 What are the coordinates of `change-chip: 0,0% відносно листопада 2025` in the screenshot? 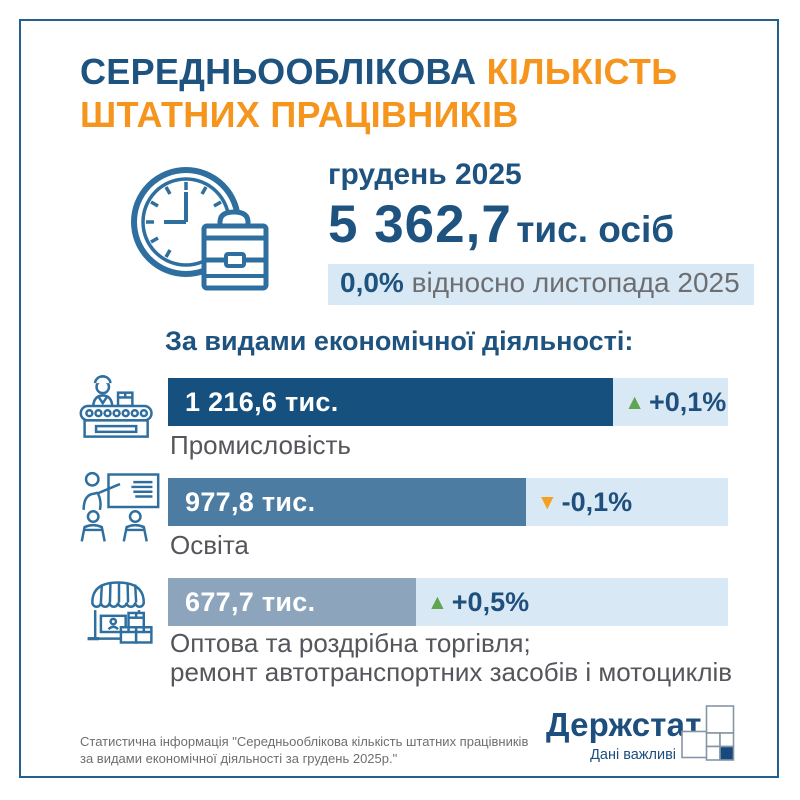 It's located at (541, 284).